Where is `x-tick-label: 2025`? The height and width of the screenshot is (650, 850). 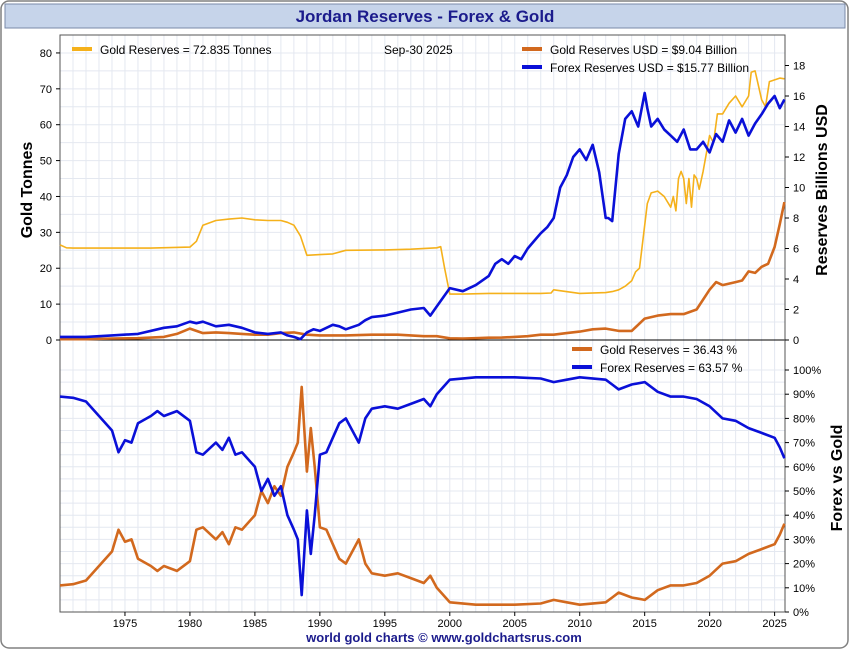 x-tick-label: 2025 is located at coordinates (774, 624).